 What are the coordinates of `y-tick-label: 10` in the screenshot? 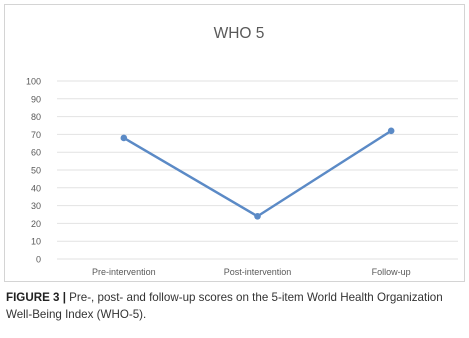 It's located at (36, 242).